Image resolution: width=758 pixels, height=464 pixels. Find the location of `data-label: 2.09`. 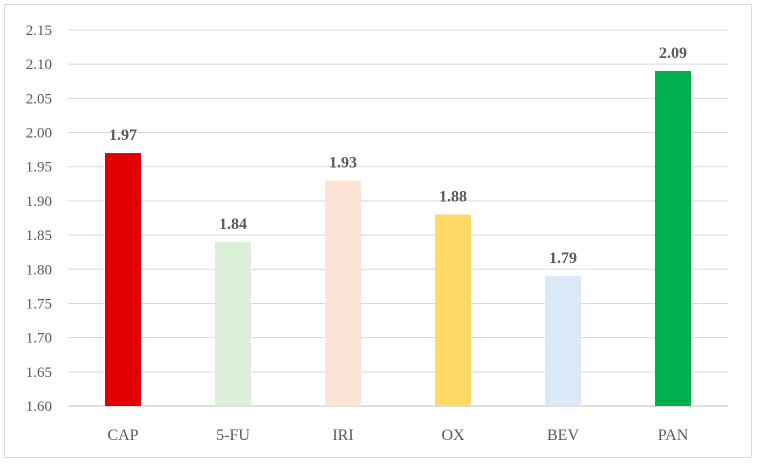

data-label: 2.09 is located at coordinates (673, 53).